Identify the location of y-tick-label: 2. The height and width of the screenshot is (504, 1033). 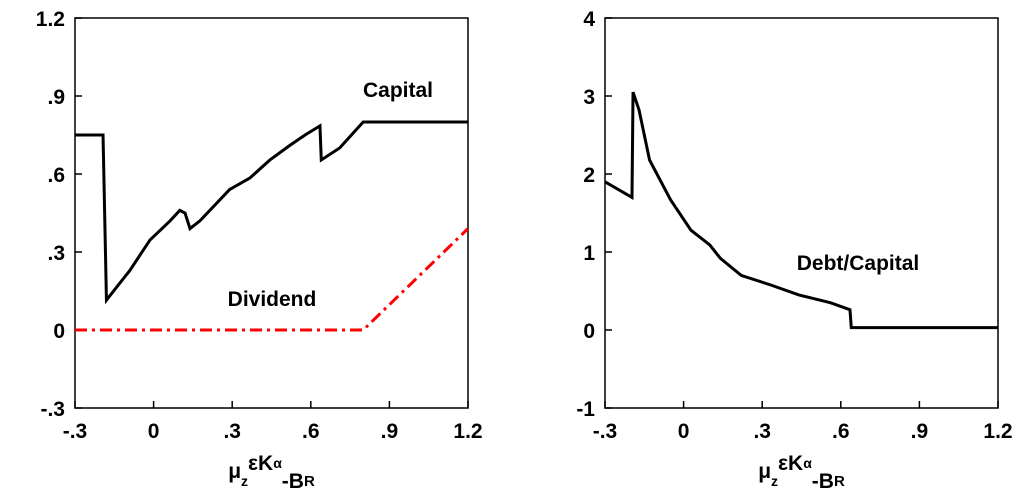
(589, 175).